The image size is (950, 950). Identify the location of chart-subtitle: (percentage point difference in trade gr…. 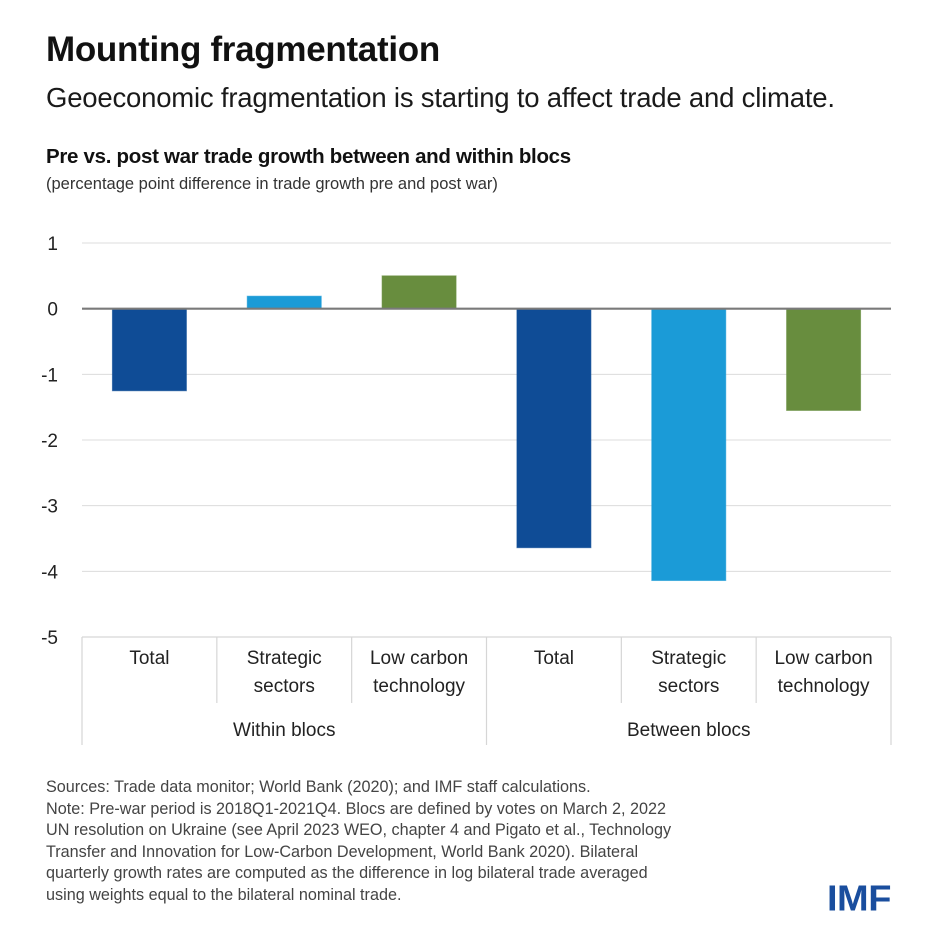
(272, 184).